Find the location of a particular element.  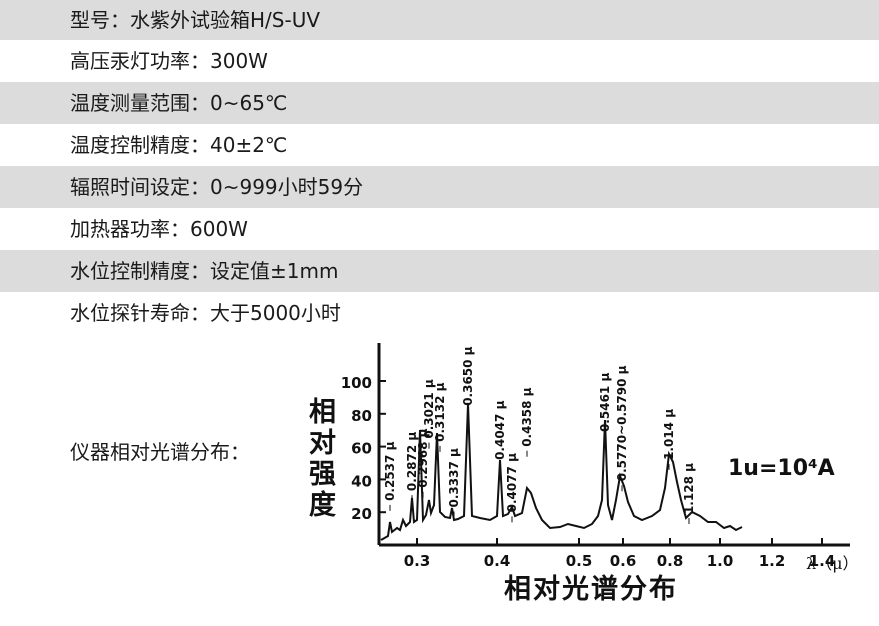

x-tick-label: 0.6 is located at coordinates (623, 561).